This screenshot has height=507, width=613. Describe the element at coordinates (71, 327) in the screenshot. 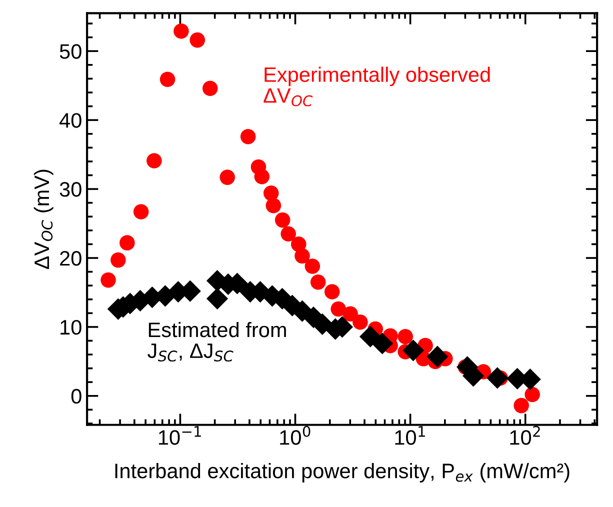

I see `y-tick-label: 10` at that location.